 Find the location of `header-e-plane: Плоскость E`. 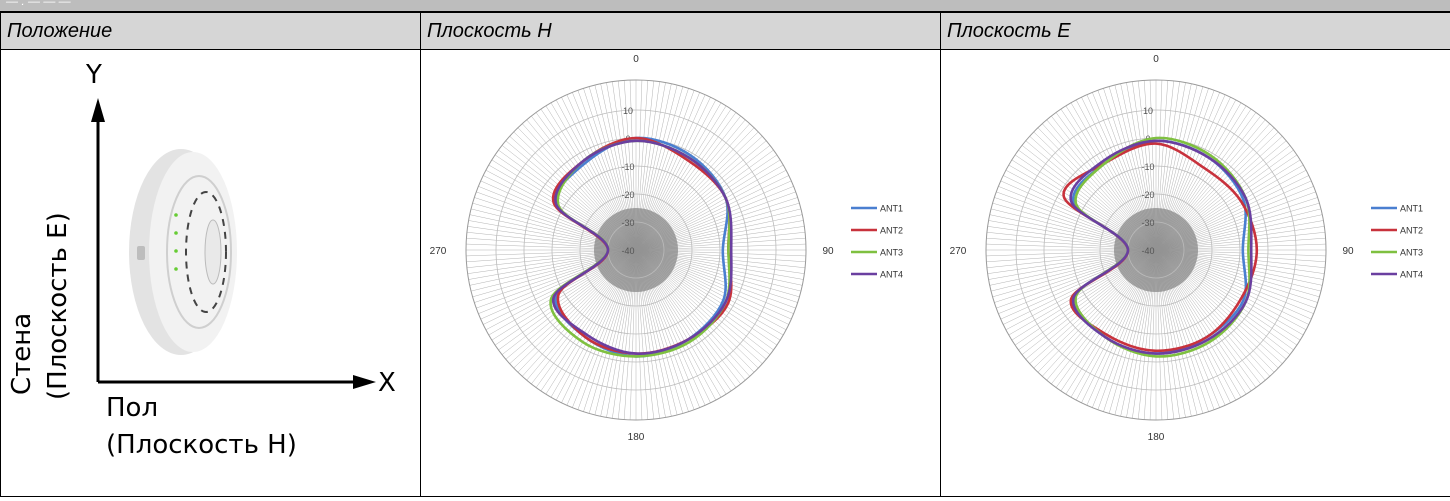

header-e-plane: Плоскость E is located at coordinates (1195, 31).